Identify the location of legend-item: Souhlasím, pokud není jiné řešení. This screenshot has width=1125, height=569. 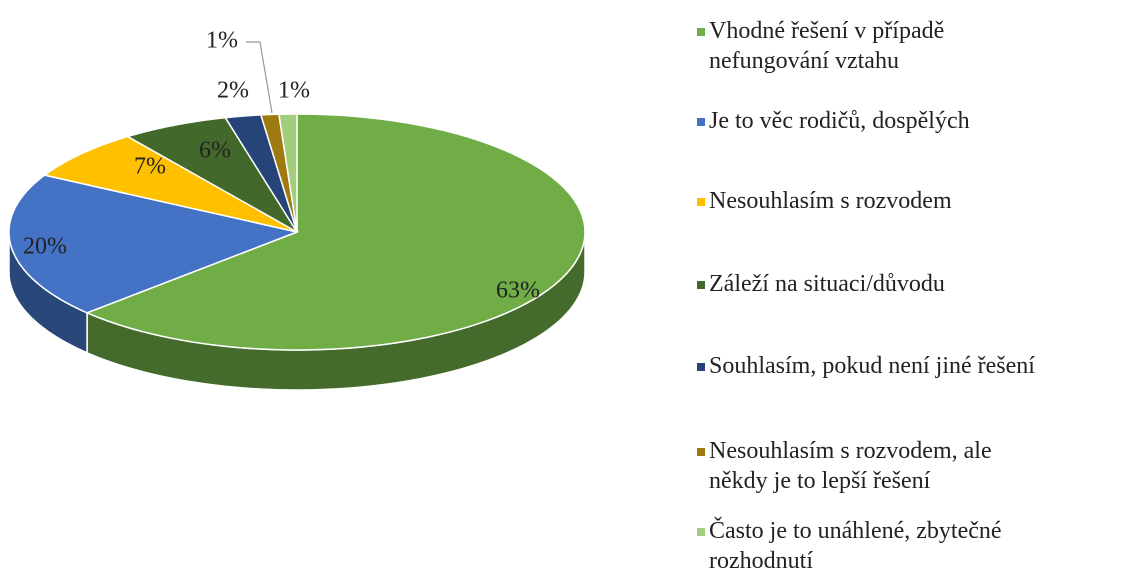
(903, 366).